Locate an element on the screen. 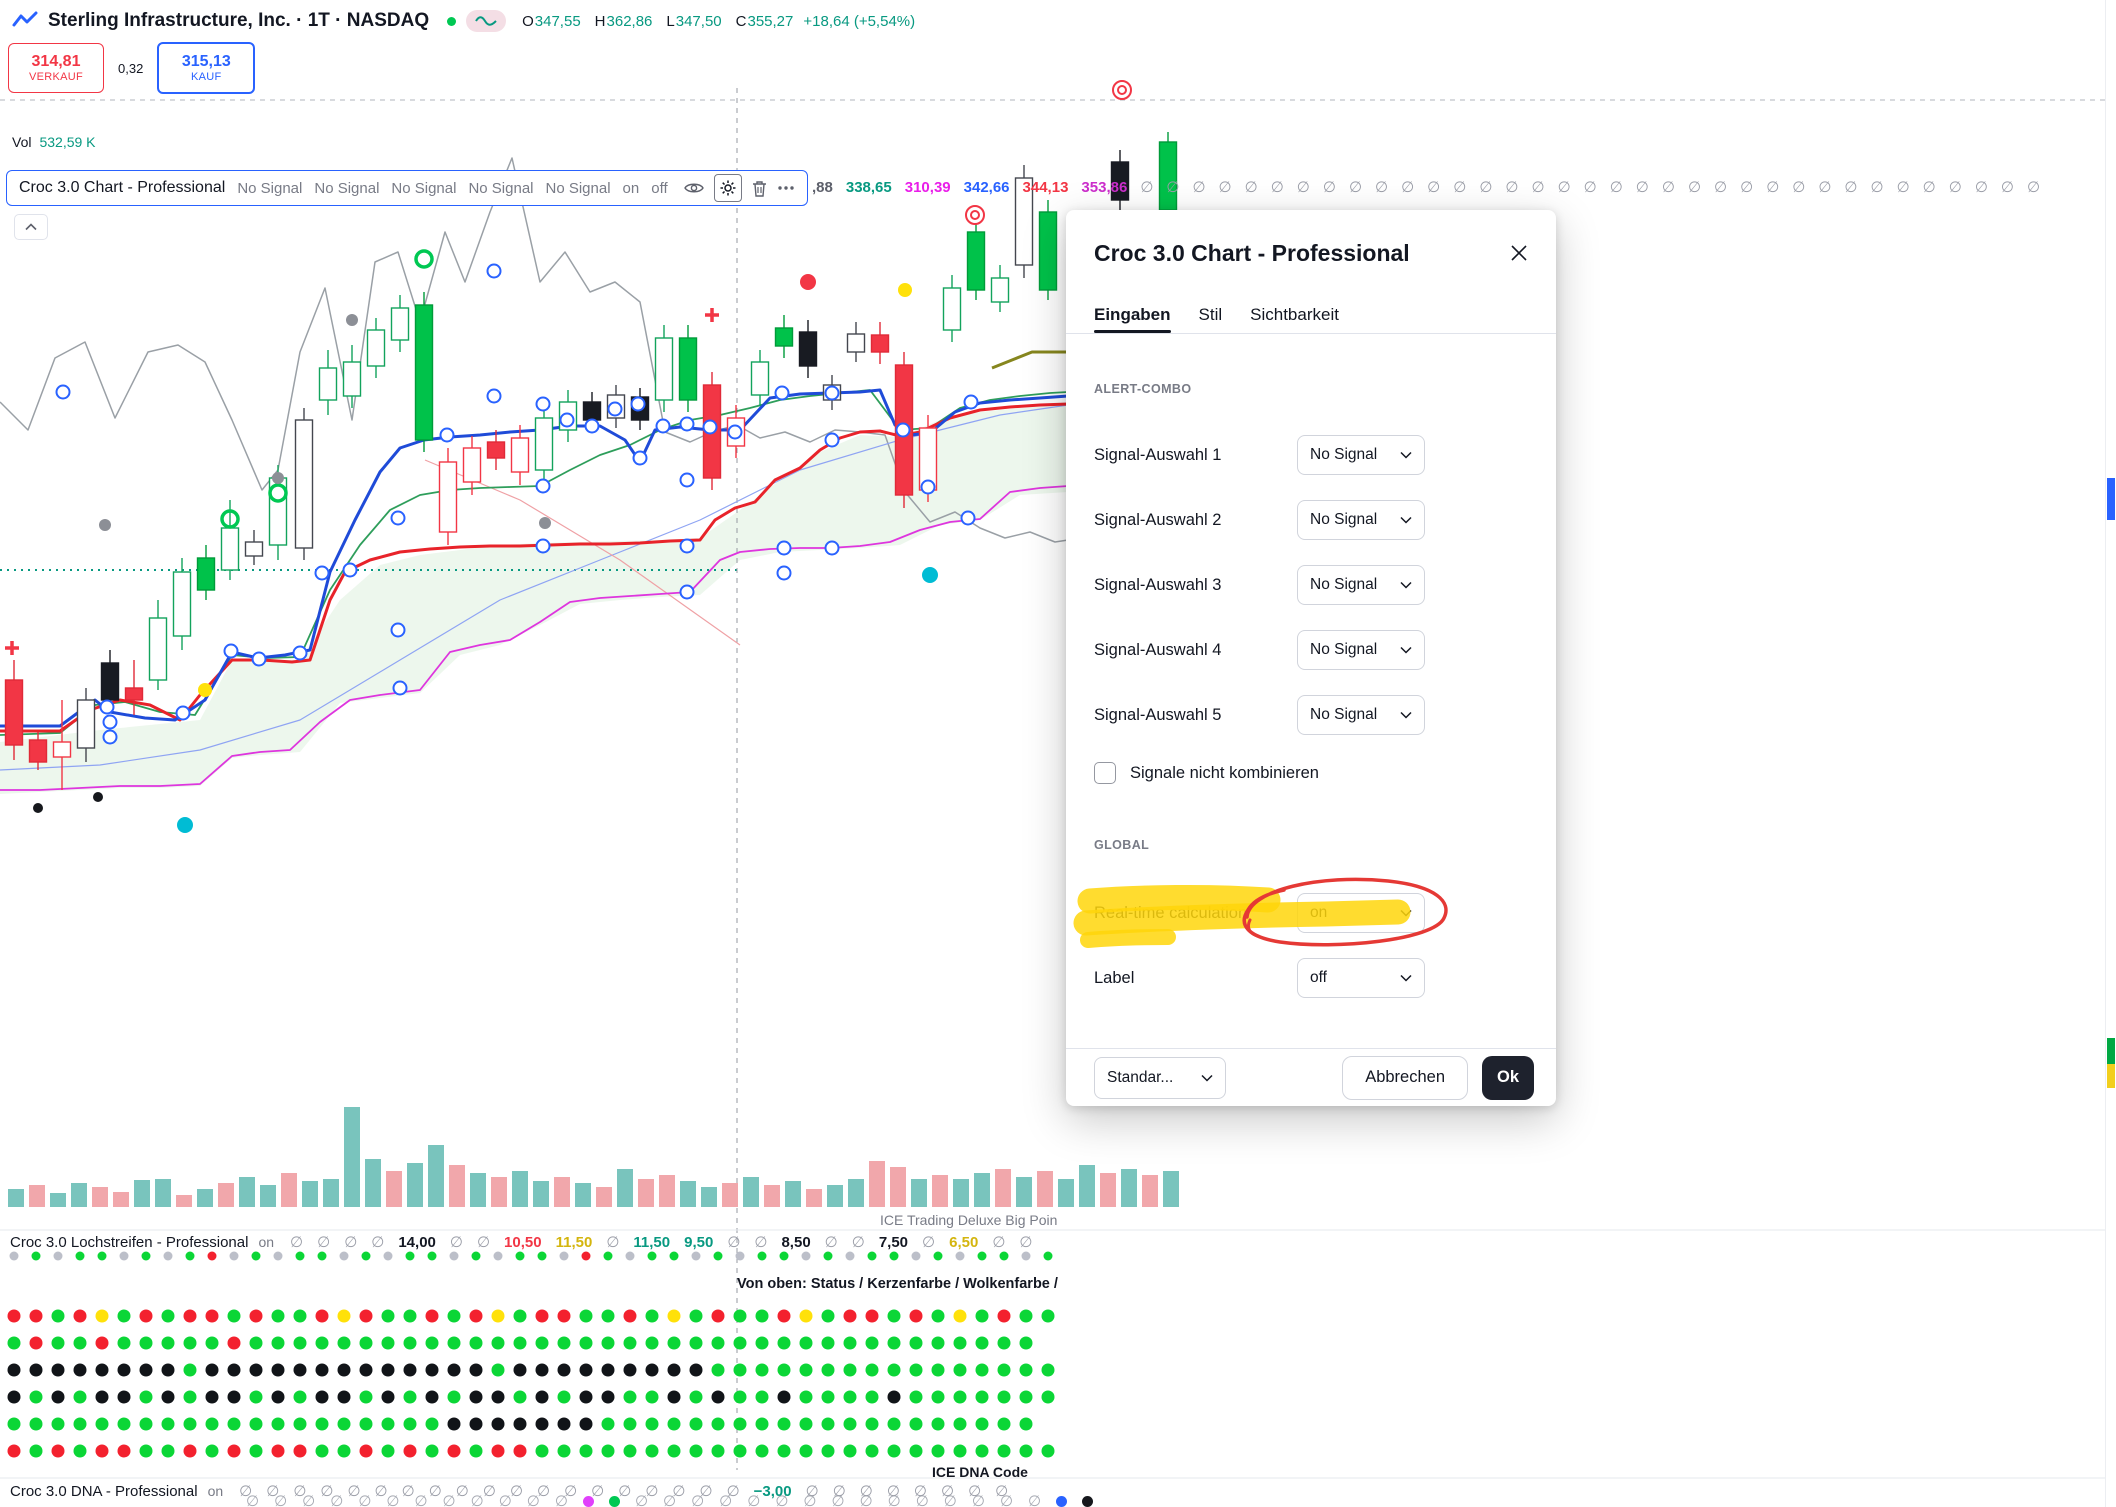 This screenshot has height=1507, width=2116. volume-row: Vol 532,59 K is located at coordinates (54, 142).